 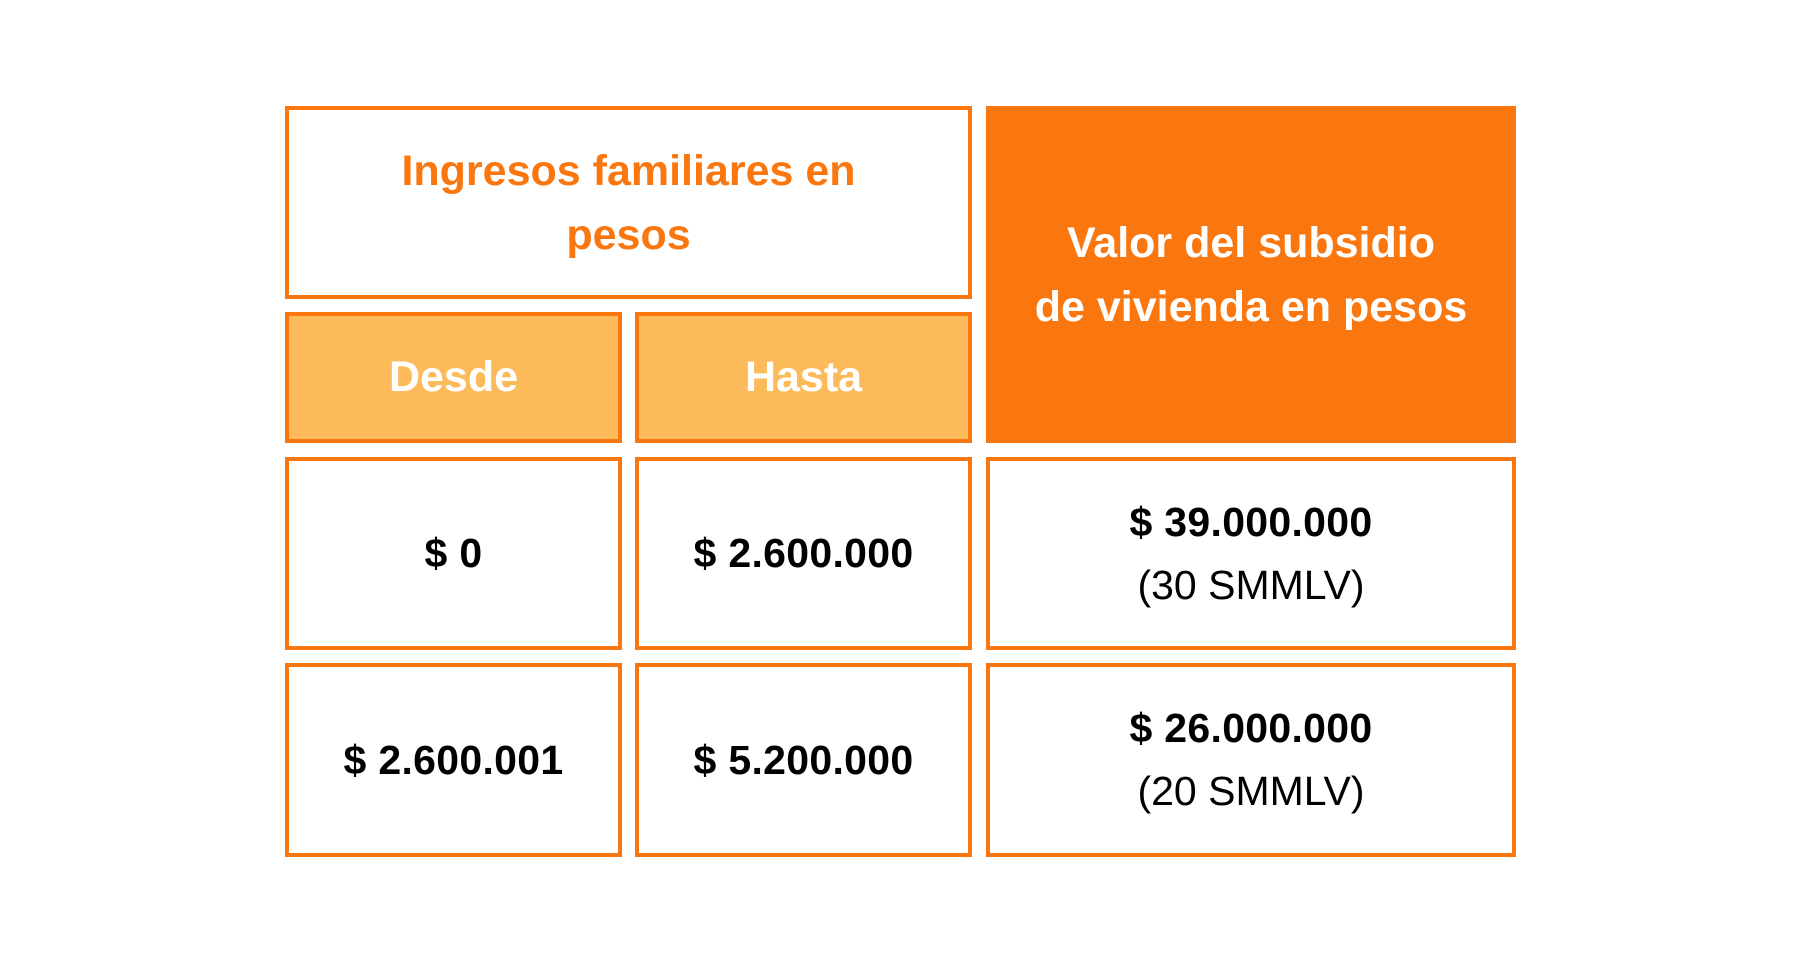 What do you see at coordinates (1251, 791) in the screenshot?
I see `subsidy-smmlv: (20 SMMLV)` at bounding box center [1251, 791].